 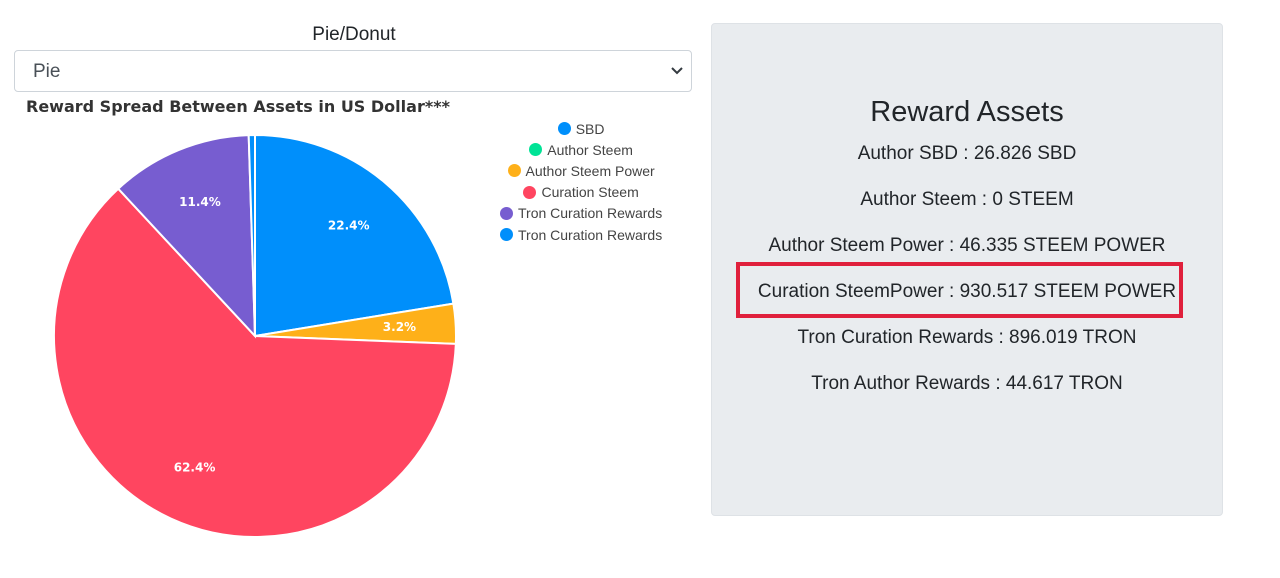 I want to click on asset-row-author-steem-power: Author Steem Power : 46.335 STEEM POWER, so click(x=967, y=245).